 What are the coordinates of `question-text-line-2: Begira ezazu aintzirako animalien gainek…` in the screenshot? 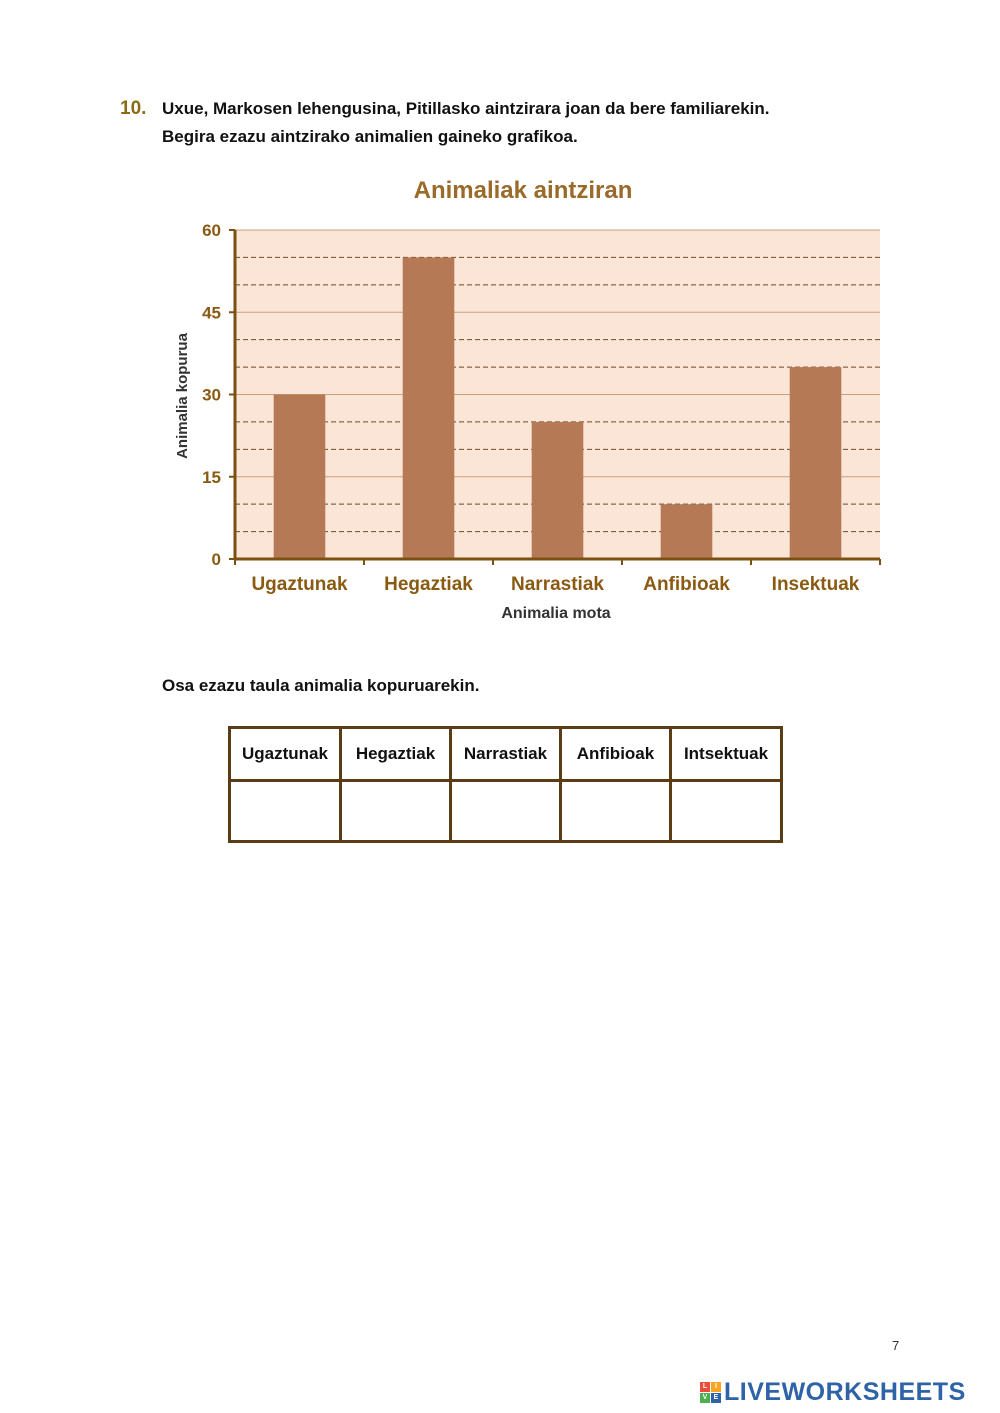 It's located at (370, 136).